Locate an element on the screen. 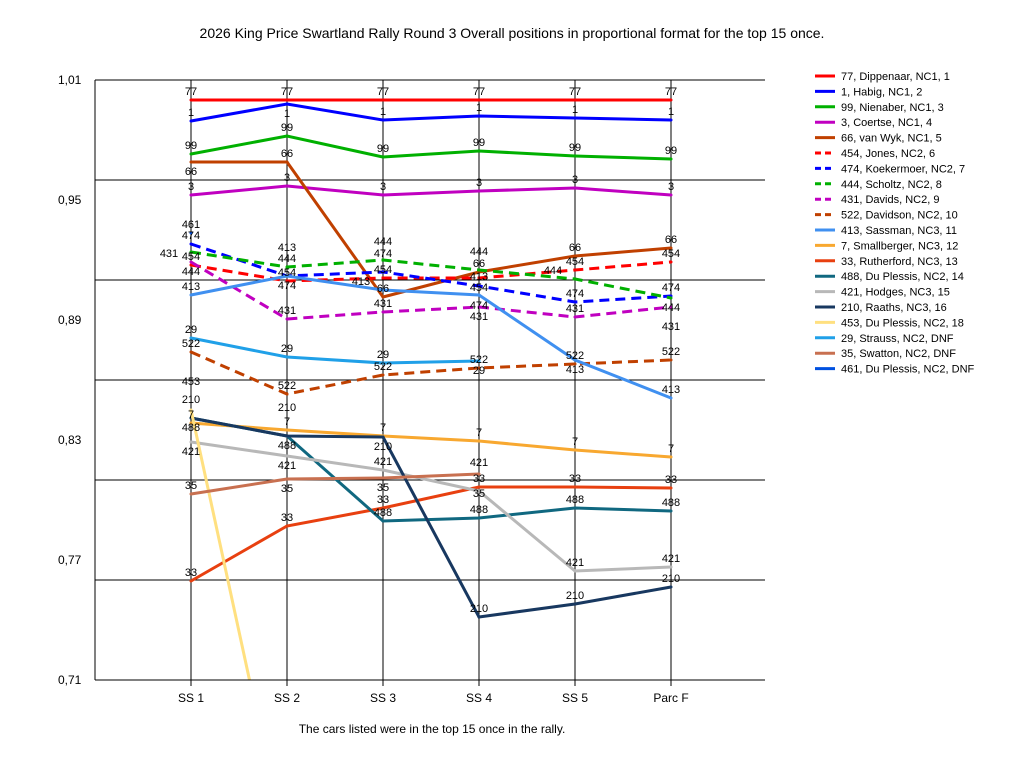 This screenshot has height=768, width=1024. legend-entry: 522, Davidson, NC2, 10 is located at coordinates (899, 216).